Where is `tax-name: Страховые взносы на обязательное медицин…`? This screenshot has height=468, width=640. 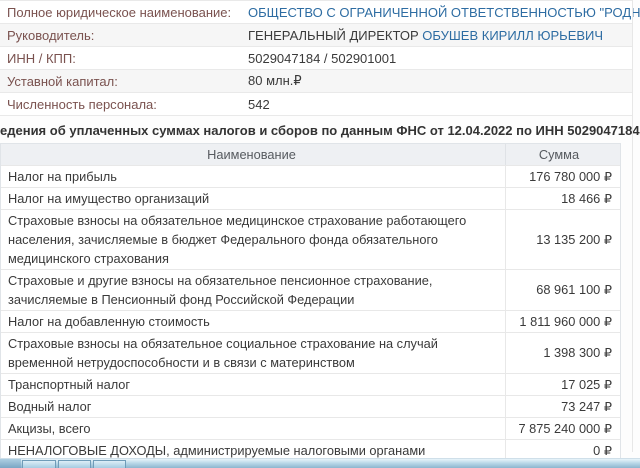
tax-name: Страховые взносы на обязательное медицин… is located at coordinates (253, 239).